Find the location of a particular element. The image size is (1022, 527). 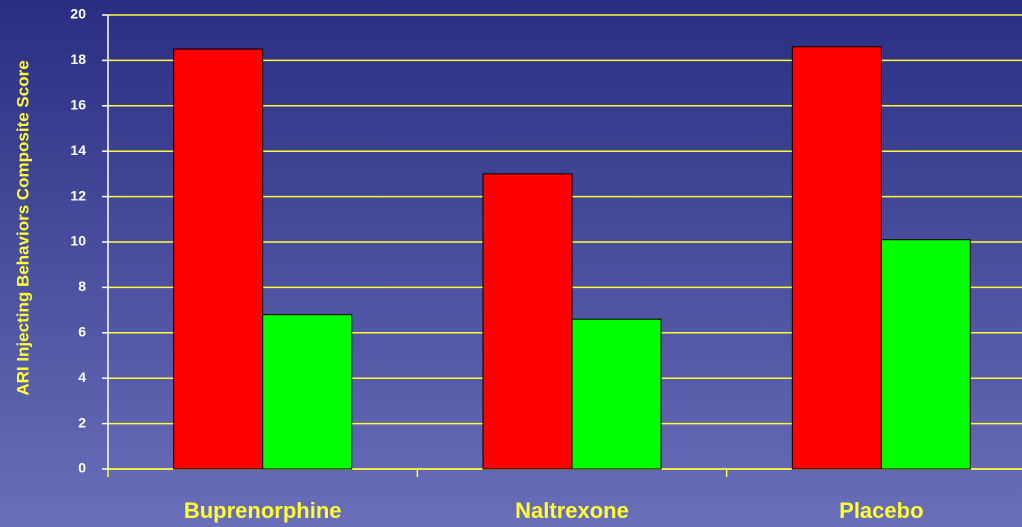

y-tick-label: 10 is located at coordinates (78, 241).